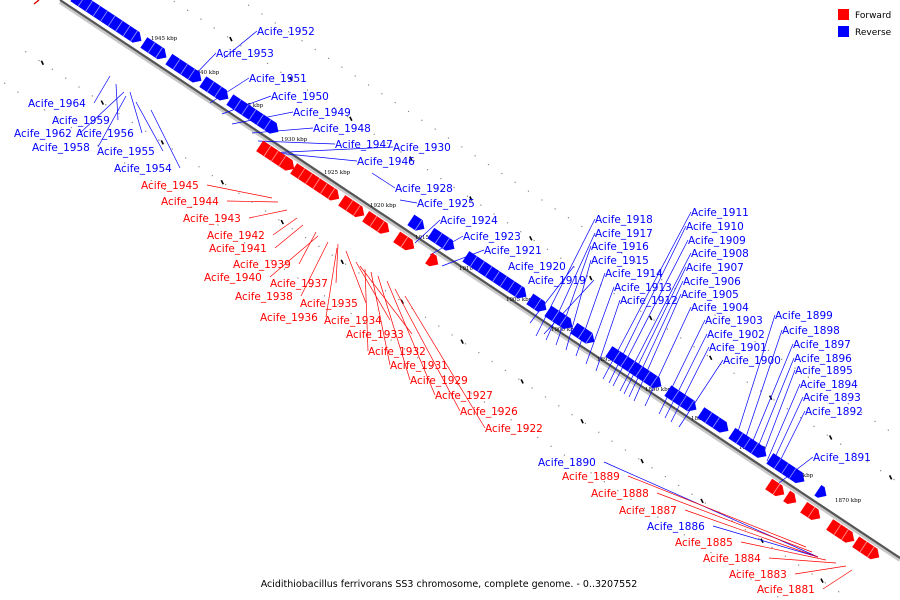 Image resolution: width=900 pixels, height=600 pixels. Describe the element at coordinates (233, 278) in the screenshot. I see `forward-gene-label: Acife_1940` at that location.